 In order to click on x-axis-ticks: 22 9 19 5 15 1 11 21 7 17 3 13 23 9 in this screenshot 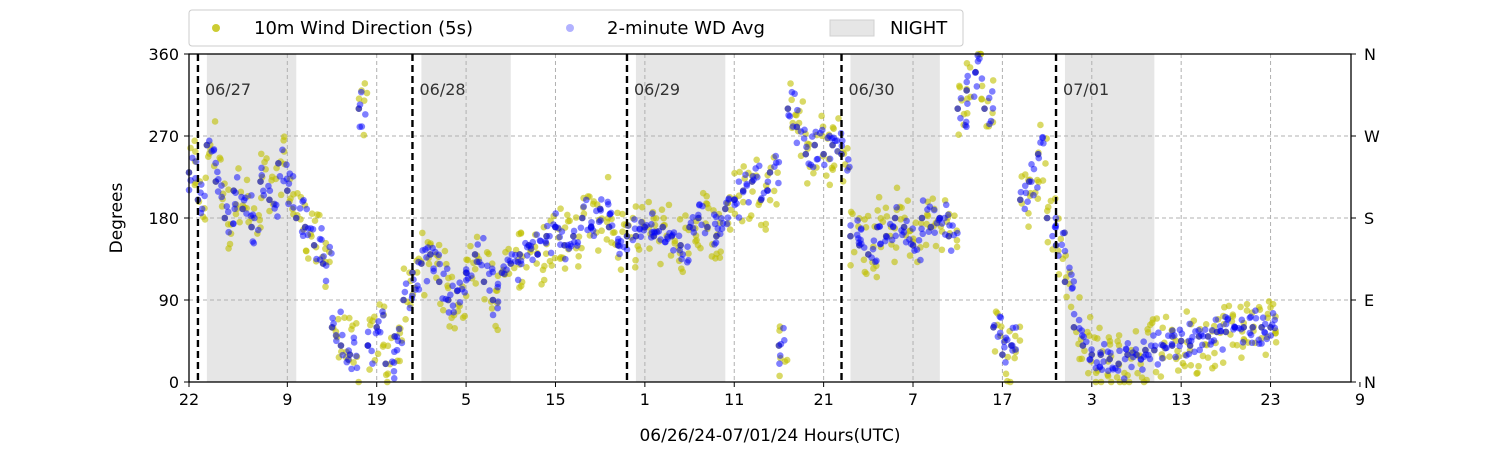, I will do `click(772, 395)`.